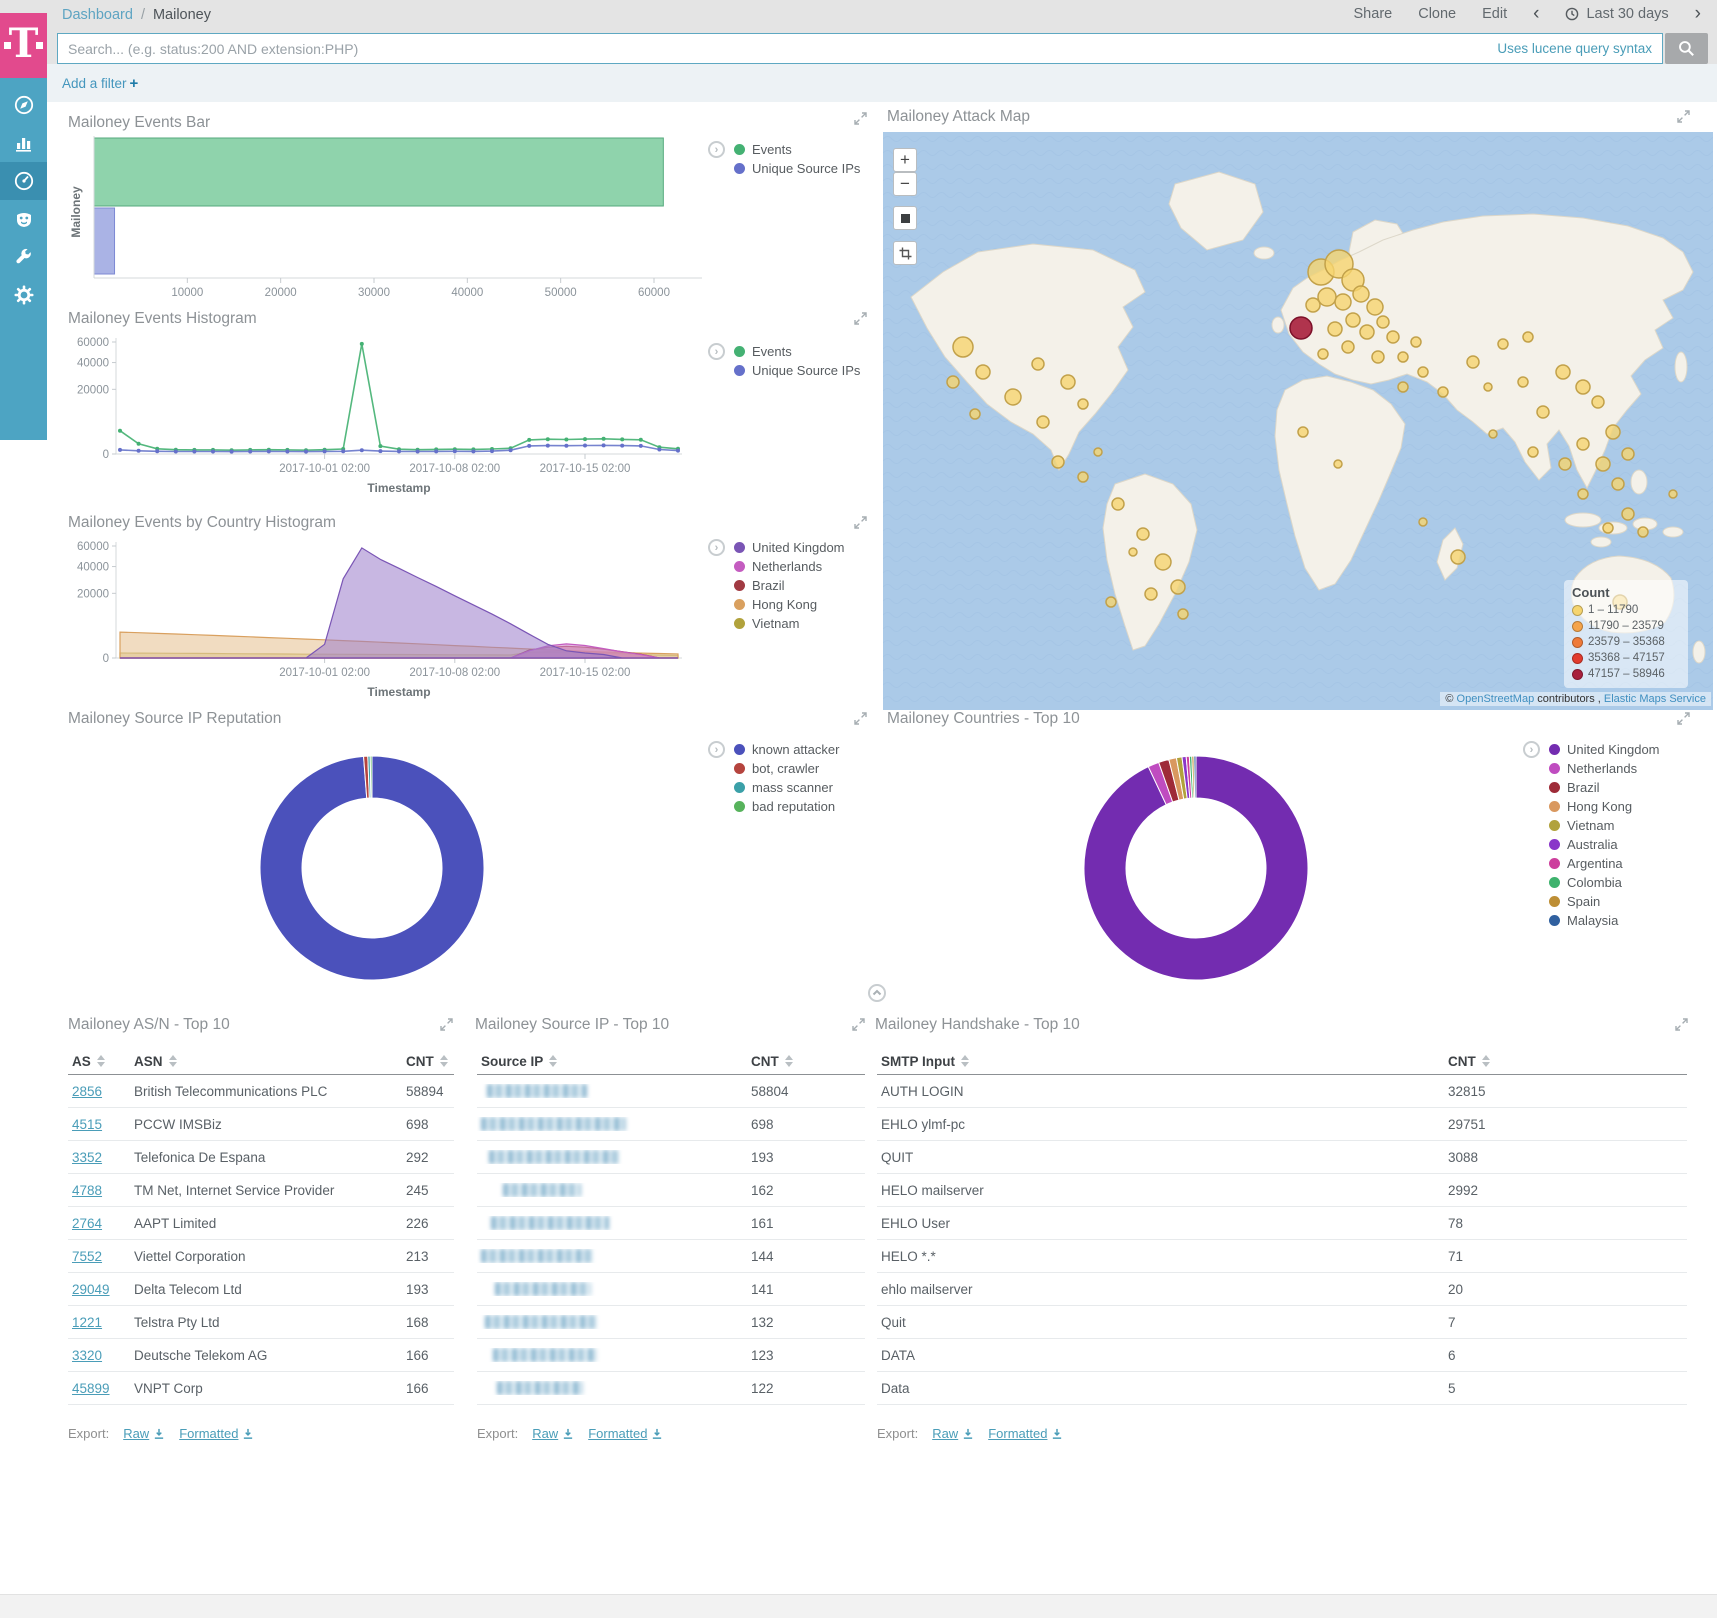  Describe the element at coordinates (1604, 768) in the screenshot. I see `legend-item: Netherlands` at that location.